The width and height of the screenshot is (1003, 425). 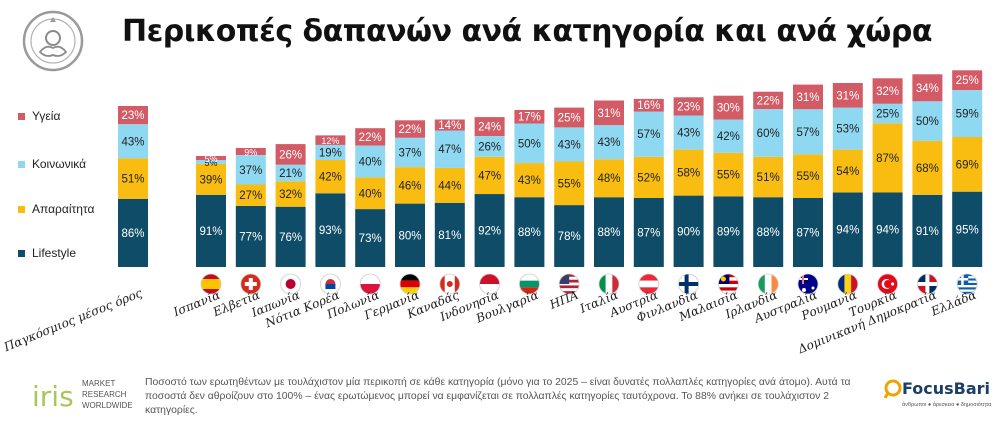 What do you see at coordinates (21, 116) in the screenshot?
I see `legend-swatch` at bounding box center [21, 116].